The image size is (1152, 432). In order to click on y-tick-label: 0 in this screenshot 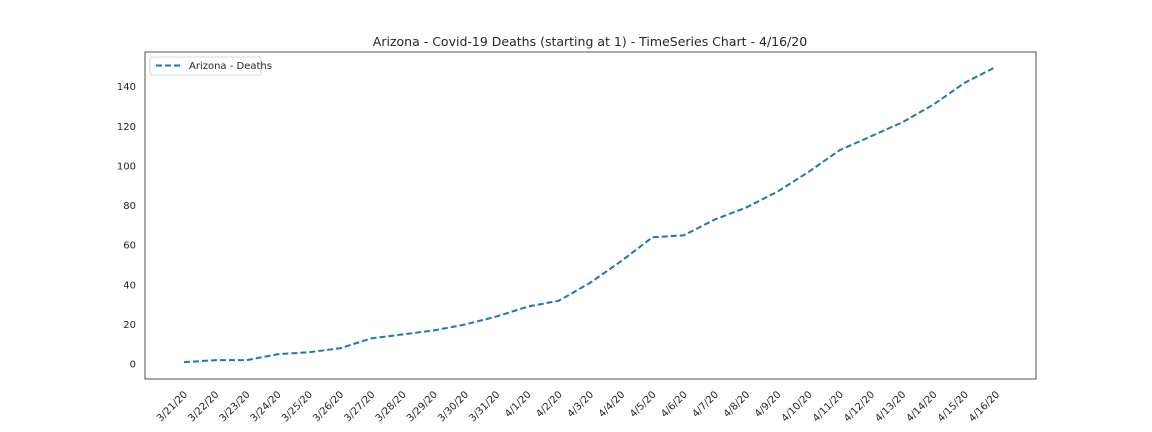, I will do `click(133, 365)`.